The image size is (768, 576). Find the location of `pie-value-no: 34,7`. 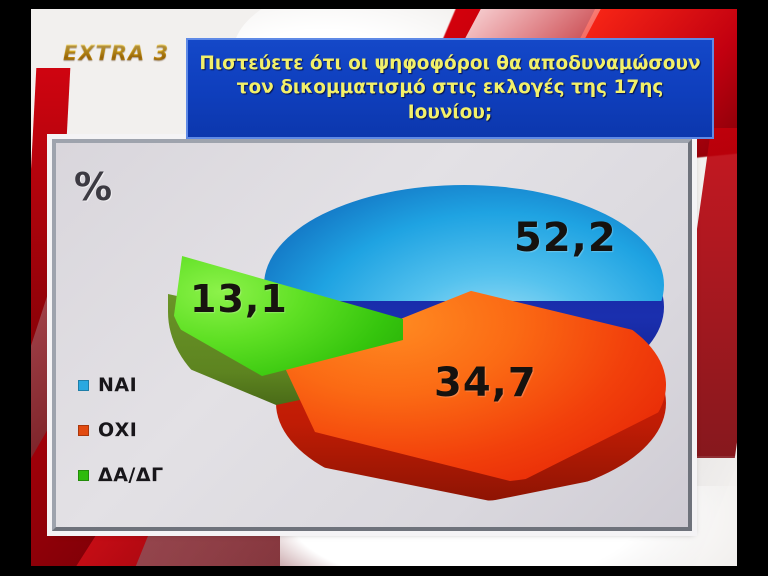

pie-value-no: 34,7 is located at coordinates (485, 383).